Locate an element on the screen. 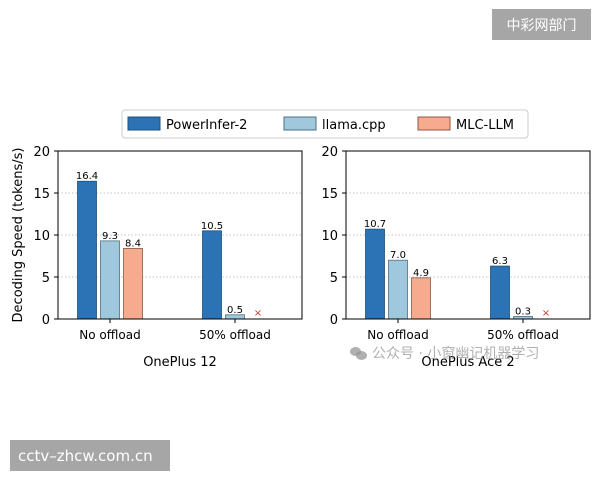 The width and height of the screenshot is (600, 480). watermark-wechat-text: 公众号 · 小窗幽记机器学习 is located at coordinates (456, 354).